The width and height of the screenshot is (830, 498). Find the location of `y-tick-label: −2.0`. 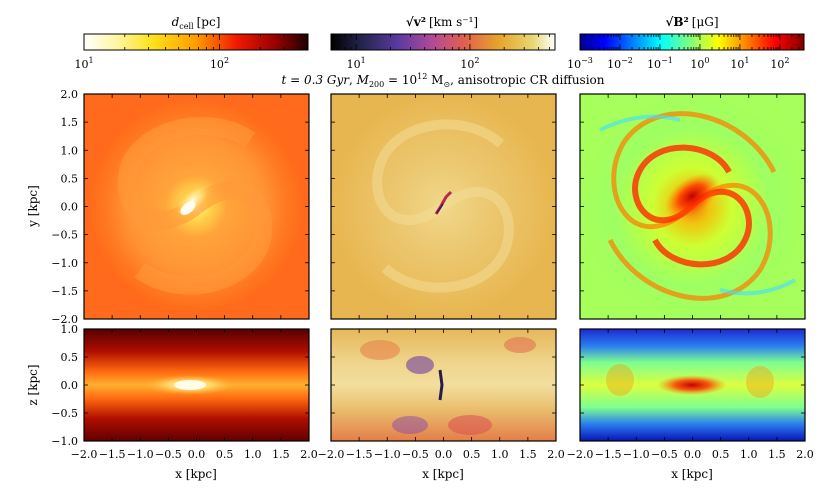

y-tick-label: −2.0 is located at coordinates (64, 319).